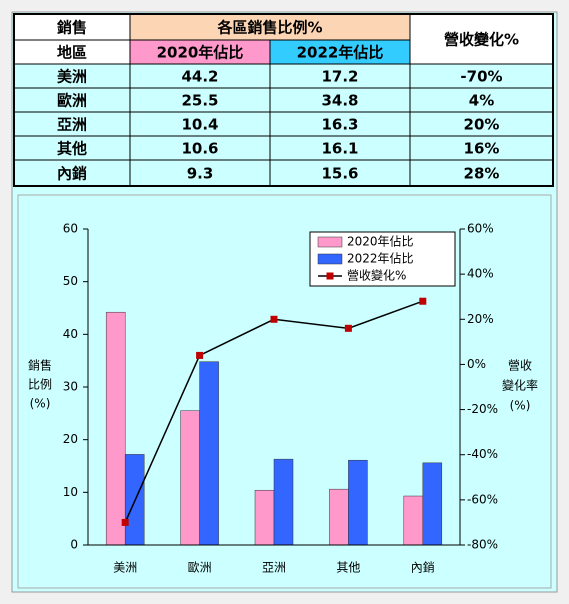  What do you see at coordinates (480, 274) in the screenshot?
I see `y2-tick-label: 40%` at bounding box center [480, 274].